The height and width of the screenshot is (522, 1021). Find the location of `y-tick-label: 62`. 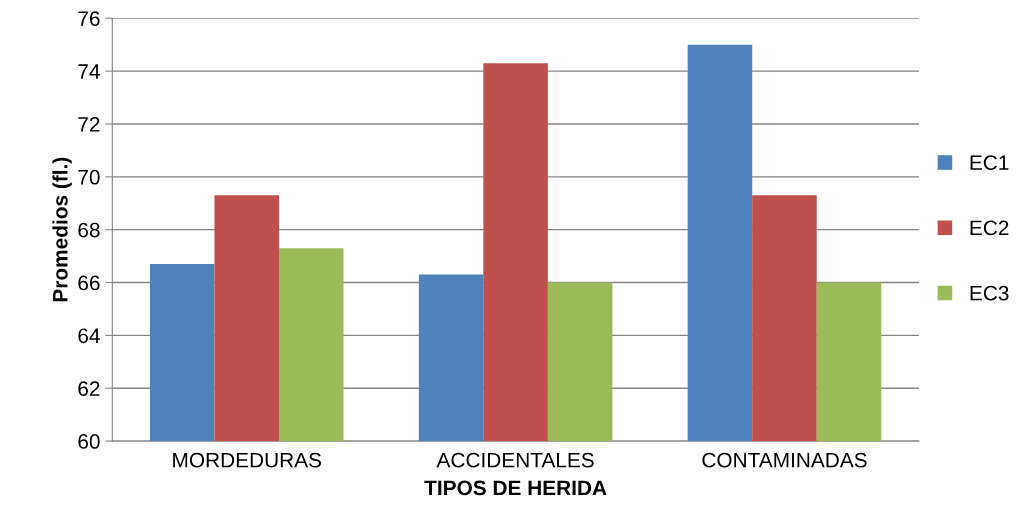

y-tick-label: 62 is located at coordinates (89, 388).